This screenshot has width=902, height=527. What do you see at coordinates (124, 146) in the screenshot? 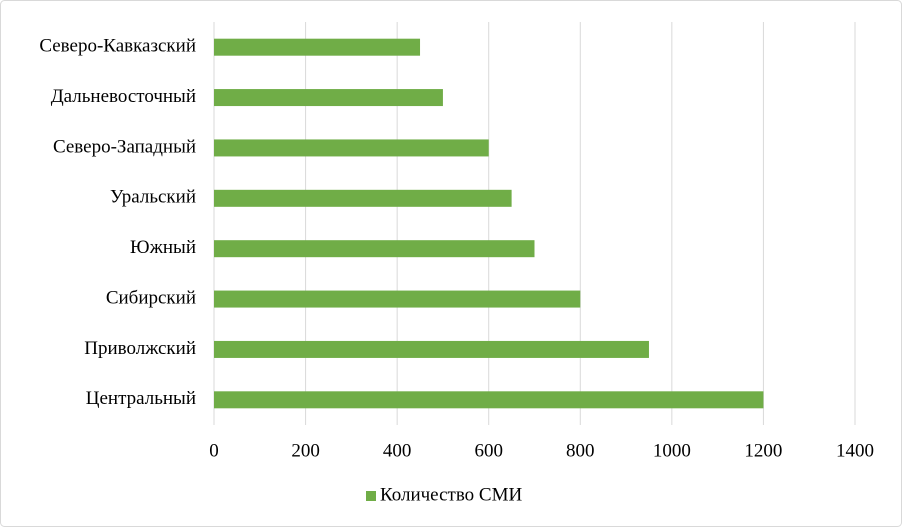
I see `y-tick-label: Северо-Западный` at bounding box center [124, 146].